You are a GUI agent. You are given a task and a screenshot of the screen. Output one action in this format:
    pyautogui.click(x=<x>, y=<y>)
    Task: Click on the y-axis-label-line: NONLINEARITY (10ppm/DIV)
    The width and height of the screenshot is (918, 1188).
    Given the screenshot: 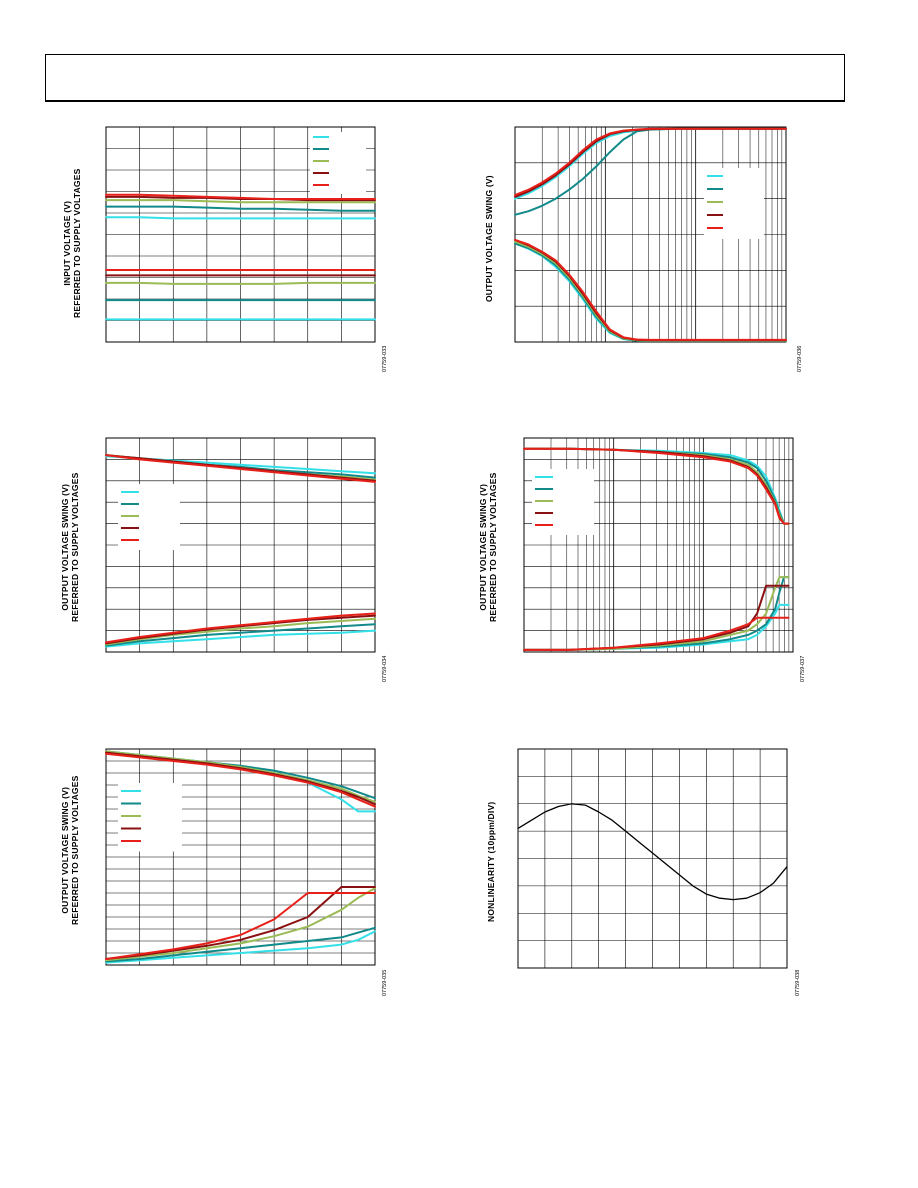 What is the action you would take?
    pyautogui.click(x=491, y=861)
    